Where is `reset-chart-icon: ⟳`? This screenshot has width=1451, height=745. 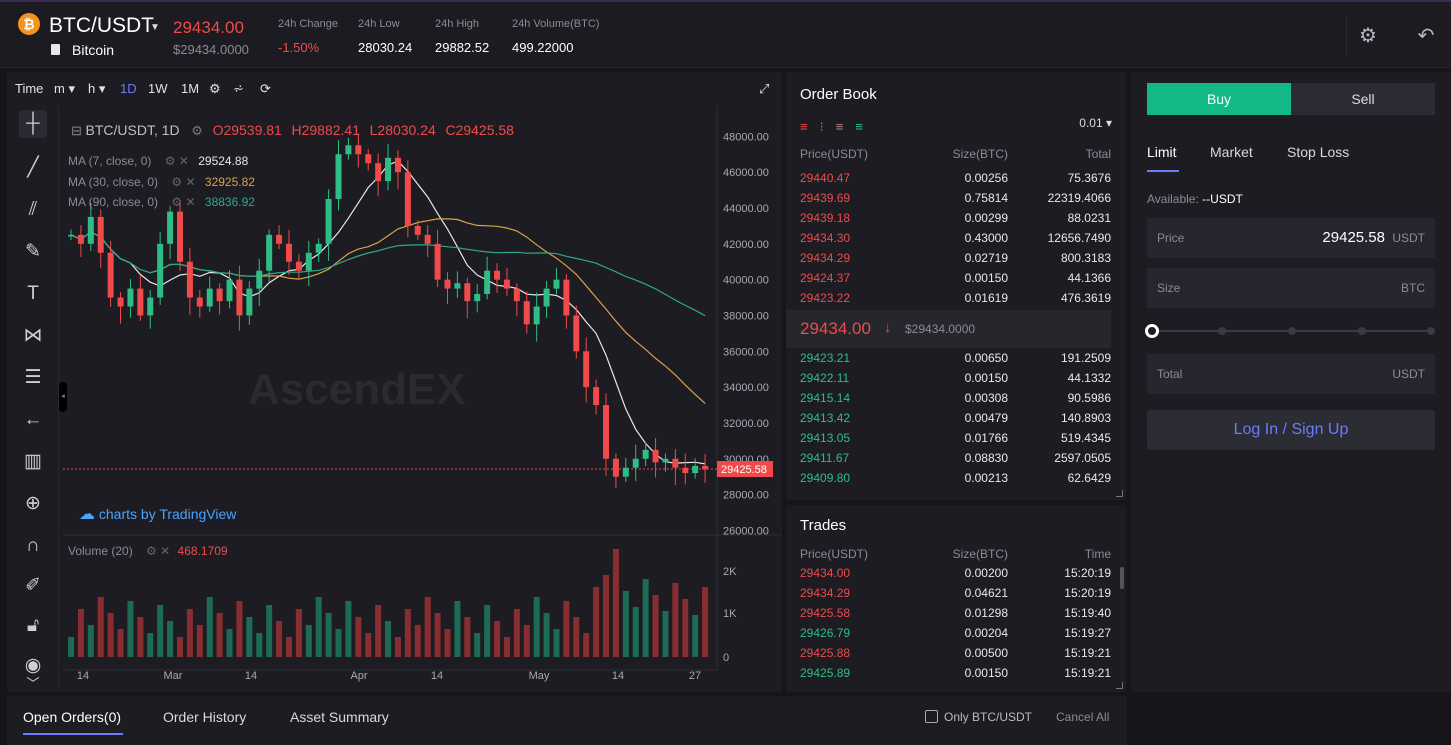 reset-chart-icon: ⟳ is located at coordinates (265, 88).